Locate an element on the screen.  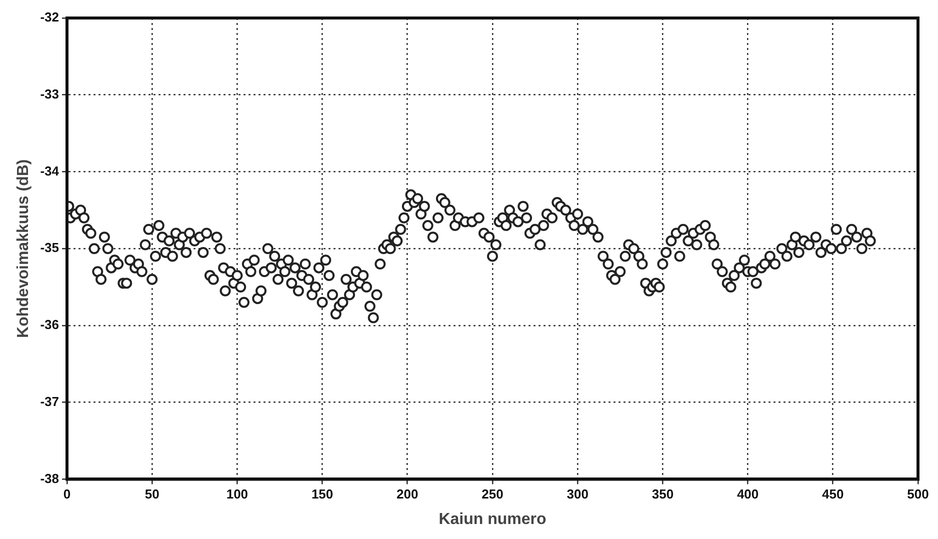
y-tick-label: -33 is located at coordinates (49, 94).